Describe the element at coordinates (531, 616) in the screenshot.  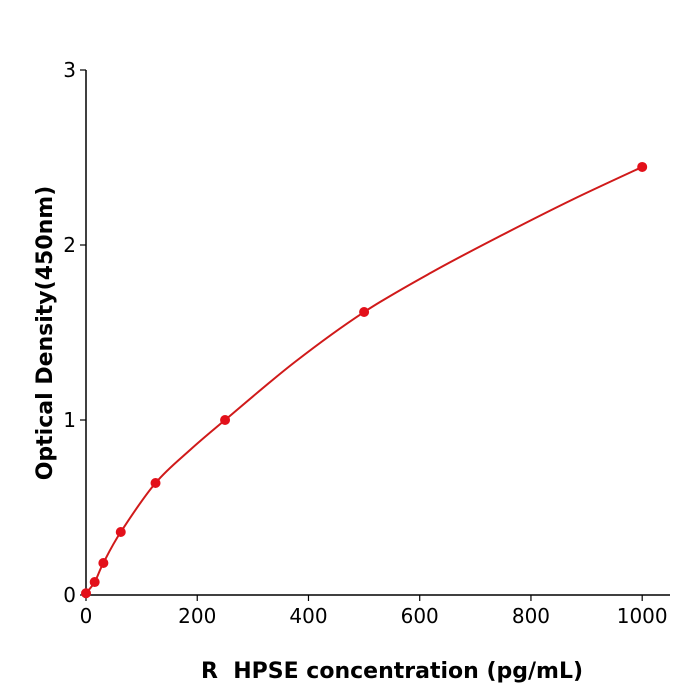
I see `x-tick-label: 800` at that location.